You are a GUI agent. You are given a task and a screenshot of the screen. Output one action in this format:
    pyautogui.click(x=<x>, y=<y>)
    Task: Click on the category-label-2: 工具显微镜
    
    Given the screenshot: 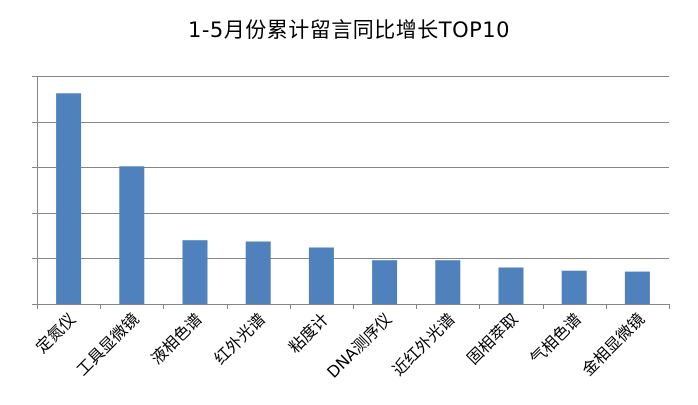 What is the action you would take?
    pyautogui.click(x=108, y=344)
    